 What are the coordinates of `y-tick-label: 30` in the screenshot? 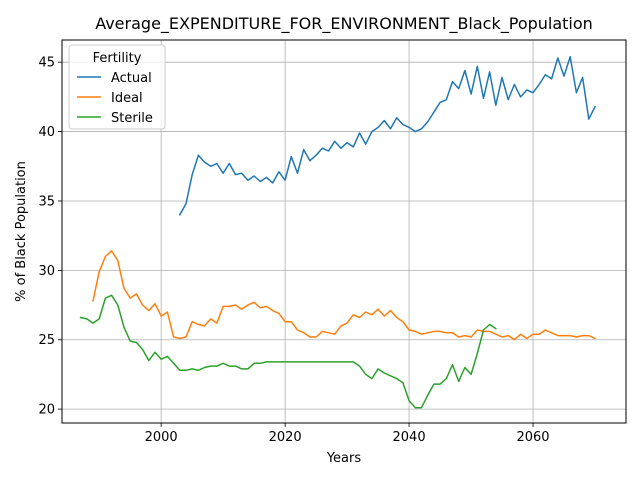 It's located at (46, 271).